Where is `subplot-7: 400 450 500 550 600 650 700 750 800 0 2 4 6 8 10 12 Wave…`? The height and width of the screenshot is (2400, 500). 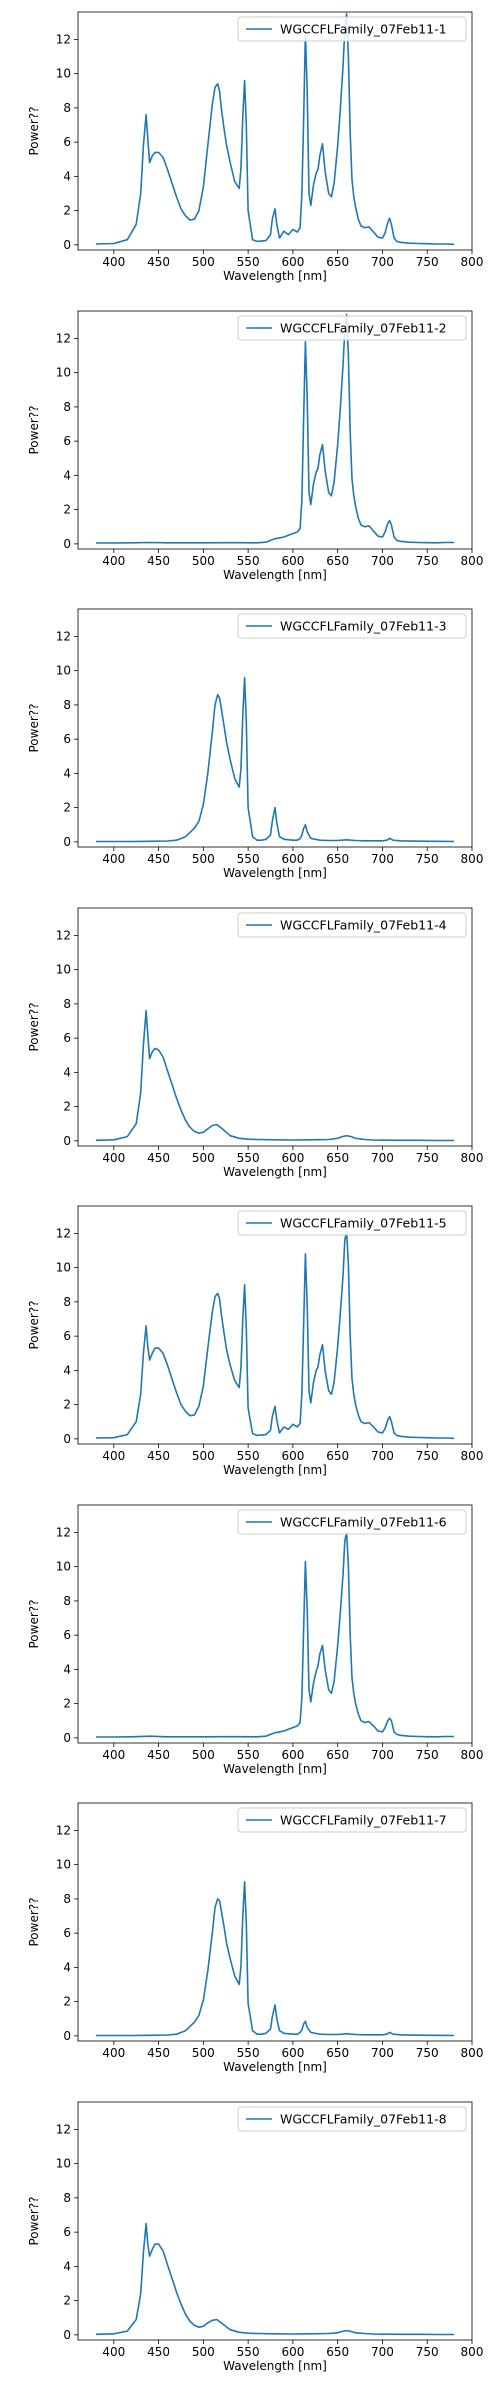
subplot-7: 400 450 500 550 600 650 700 750 800 0 2 4 6 8 10 12 Wave… is located at coordinates (255, 1938).